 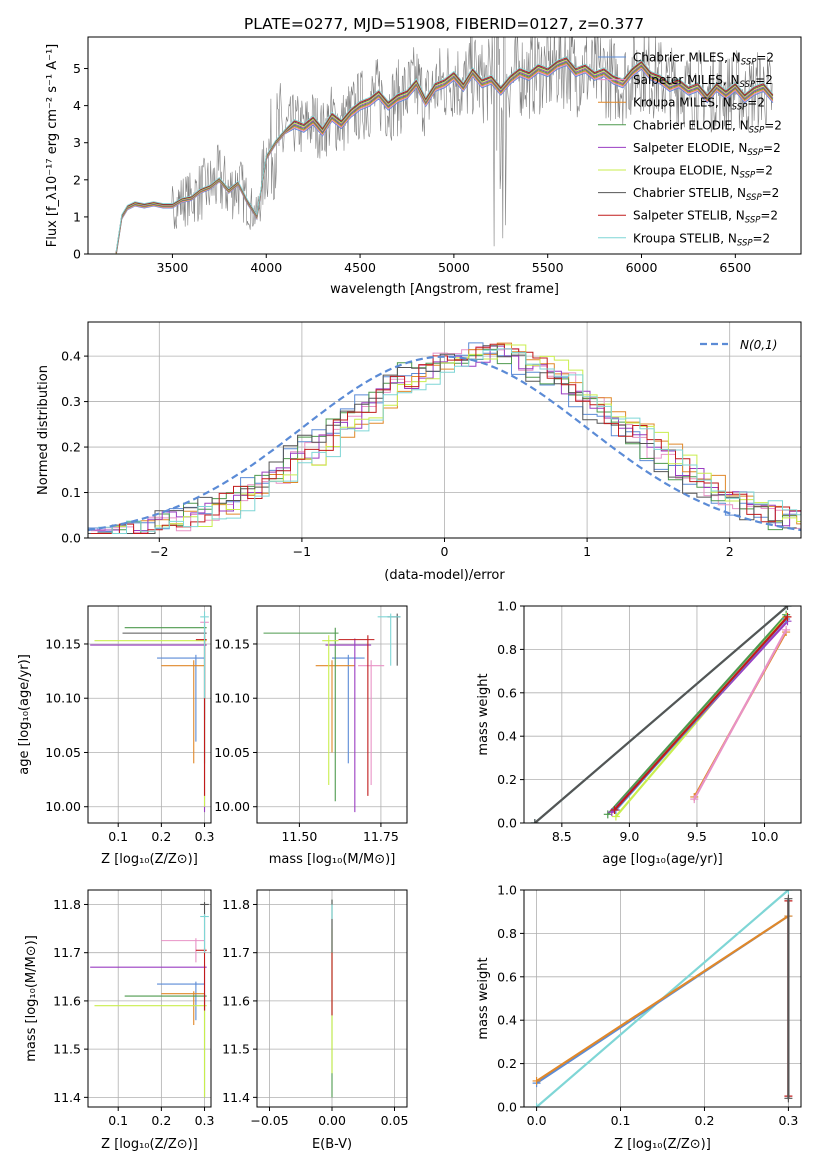 I want to click on x-tick-label: 10.0, so click(x=765, y=836).